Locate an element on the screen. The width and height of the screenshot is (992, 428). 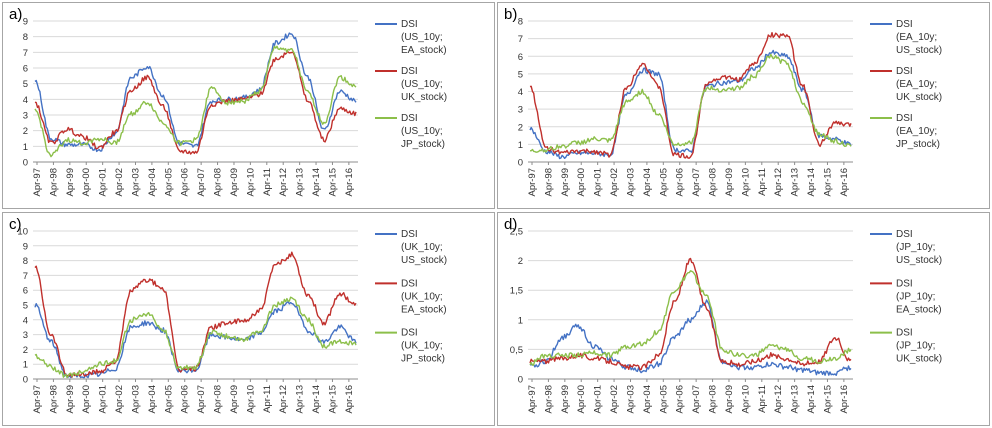
y-tick-label: 3 is located at coordinates (520, 110).